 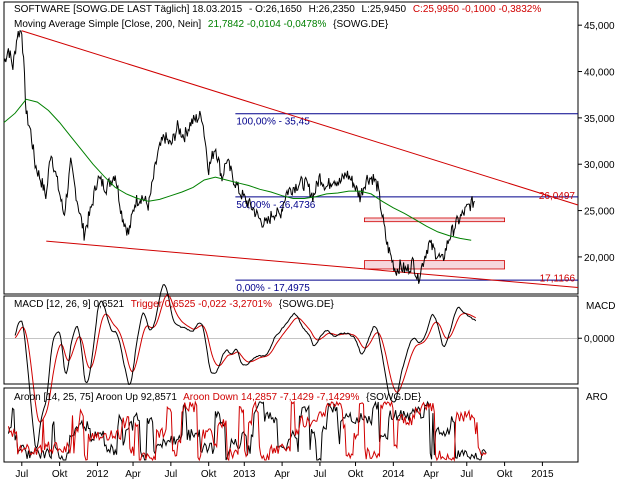 I want to click on header-open: - O:26,1650, so click(x=275, y=9).